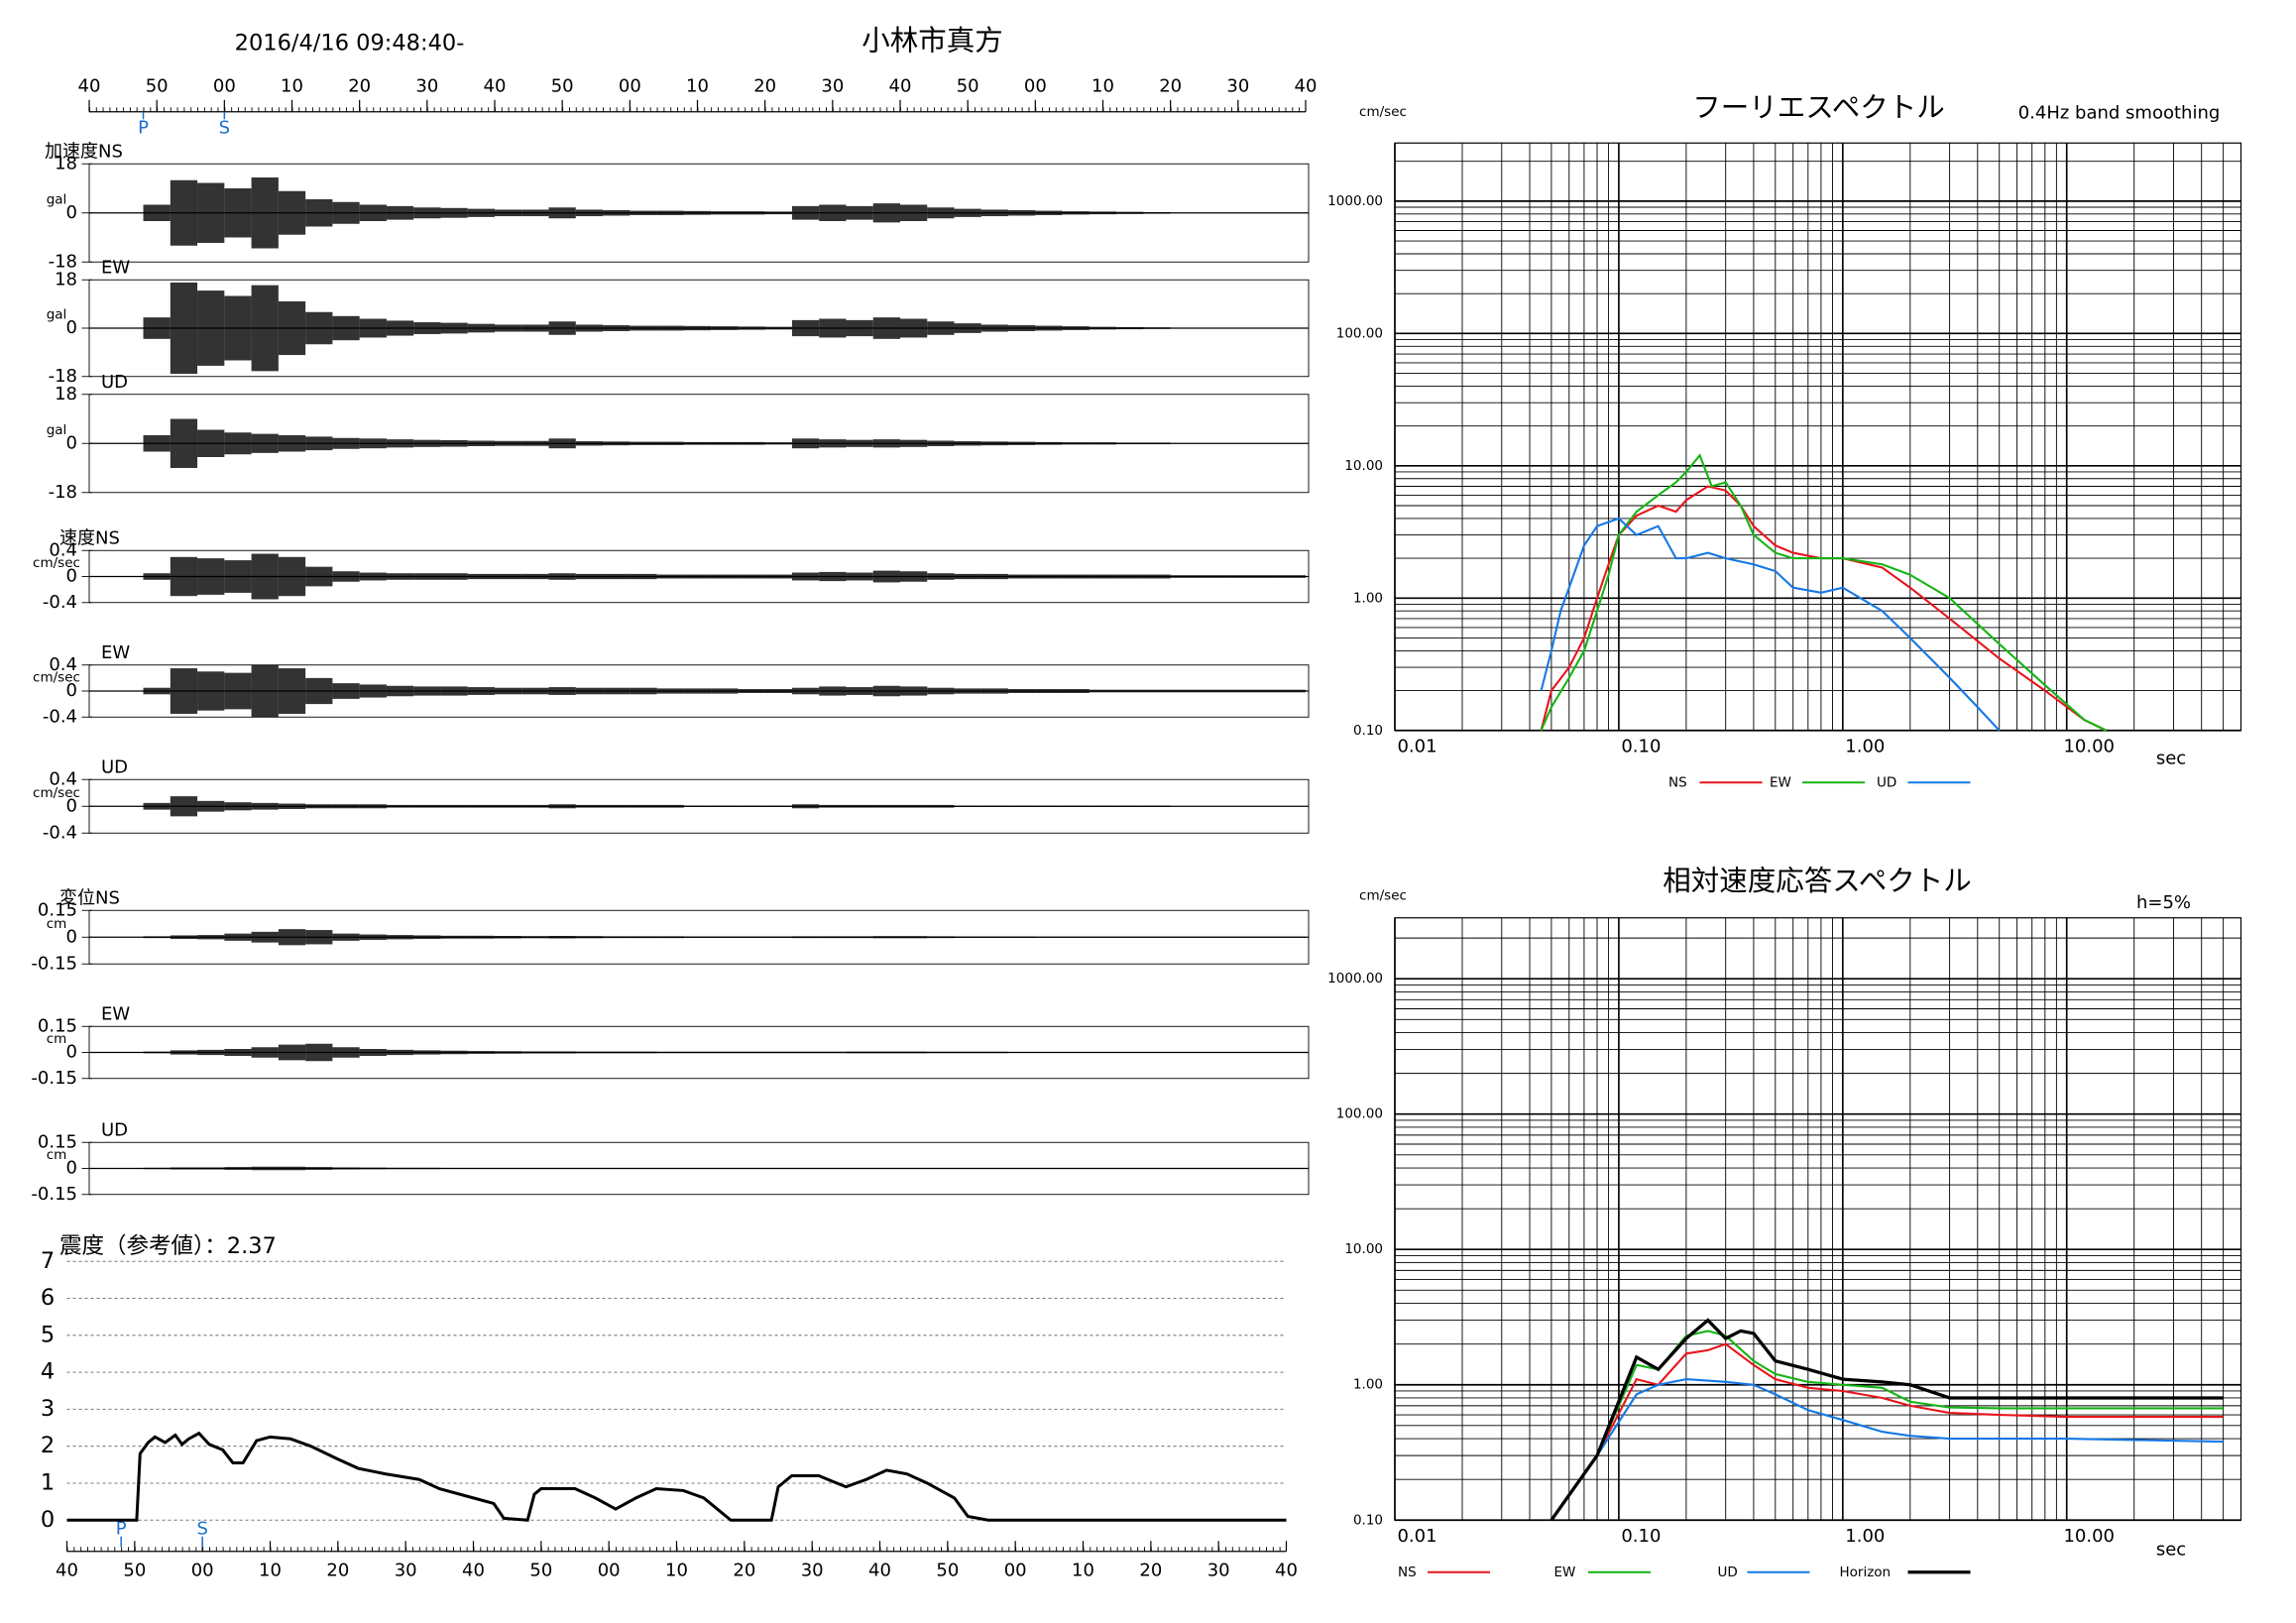 This screenshot has width=2296, height=1623. Describe the element at coordinates (1819, 107) in the screenshot. I see `fourier-title: フーリエスペクトル` at that location.